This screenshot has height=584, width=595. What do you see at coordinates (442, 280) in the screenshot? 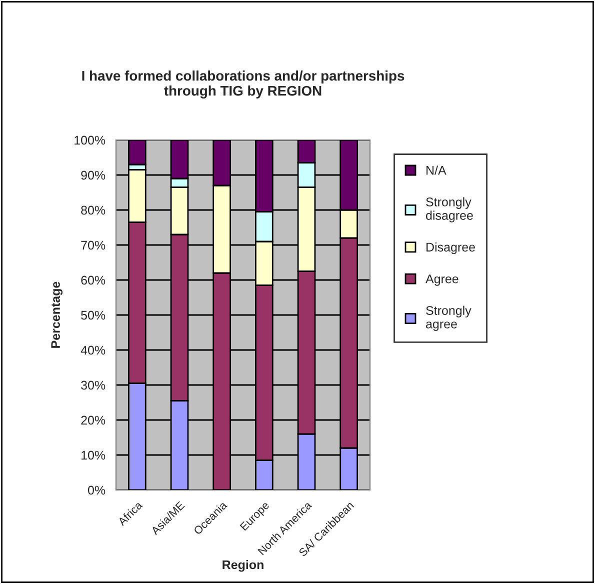
I see `legend-label: Agree` at bounding box center [442, 280].